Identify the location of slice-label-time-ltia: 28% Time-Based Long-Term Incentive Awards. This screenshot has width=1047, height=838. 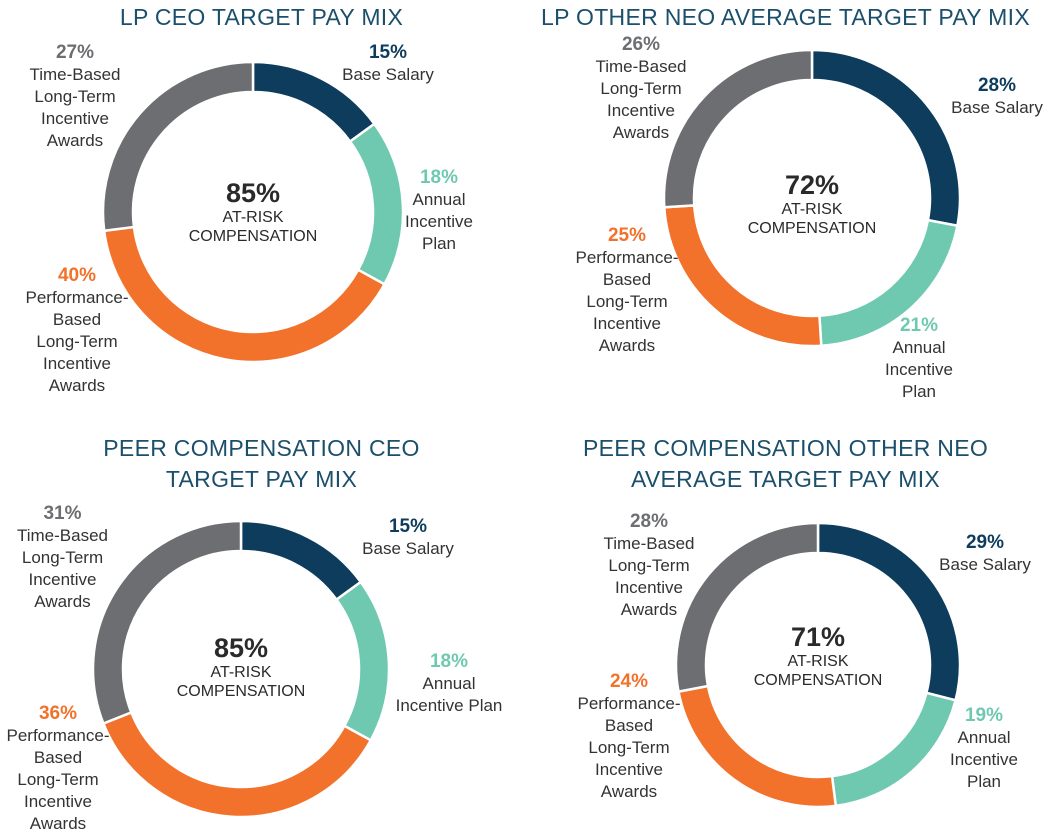
(649, 566).